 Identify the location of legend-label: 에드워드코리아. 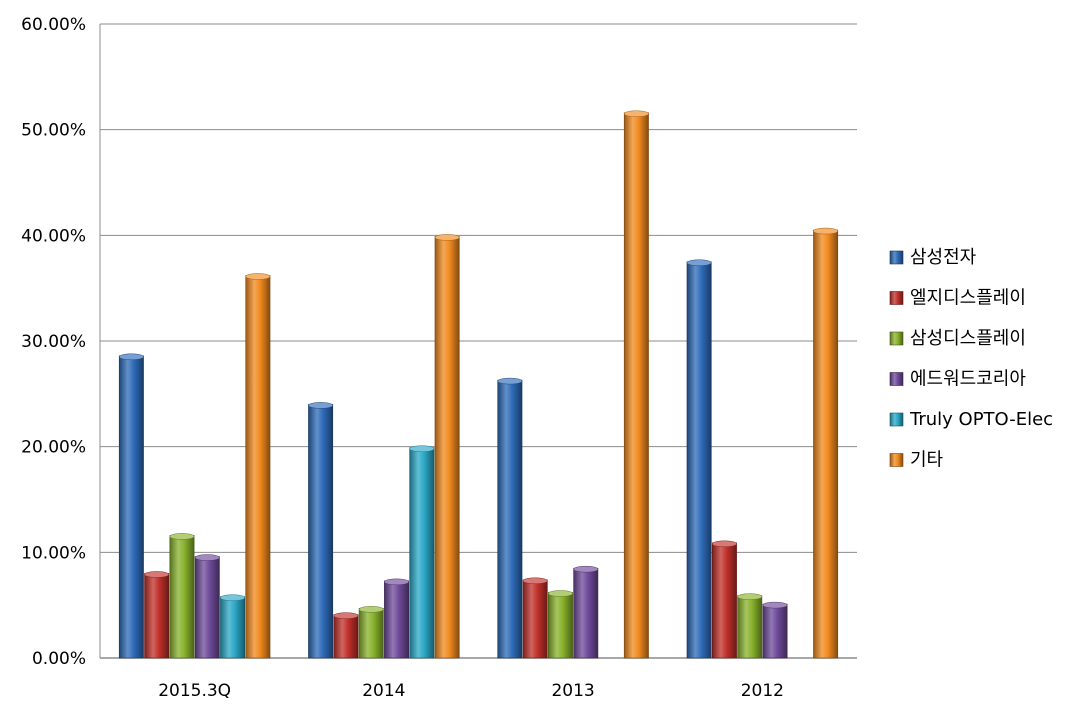
(968, 379).